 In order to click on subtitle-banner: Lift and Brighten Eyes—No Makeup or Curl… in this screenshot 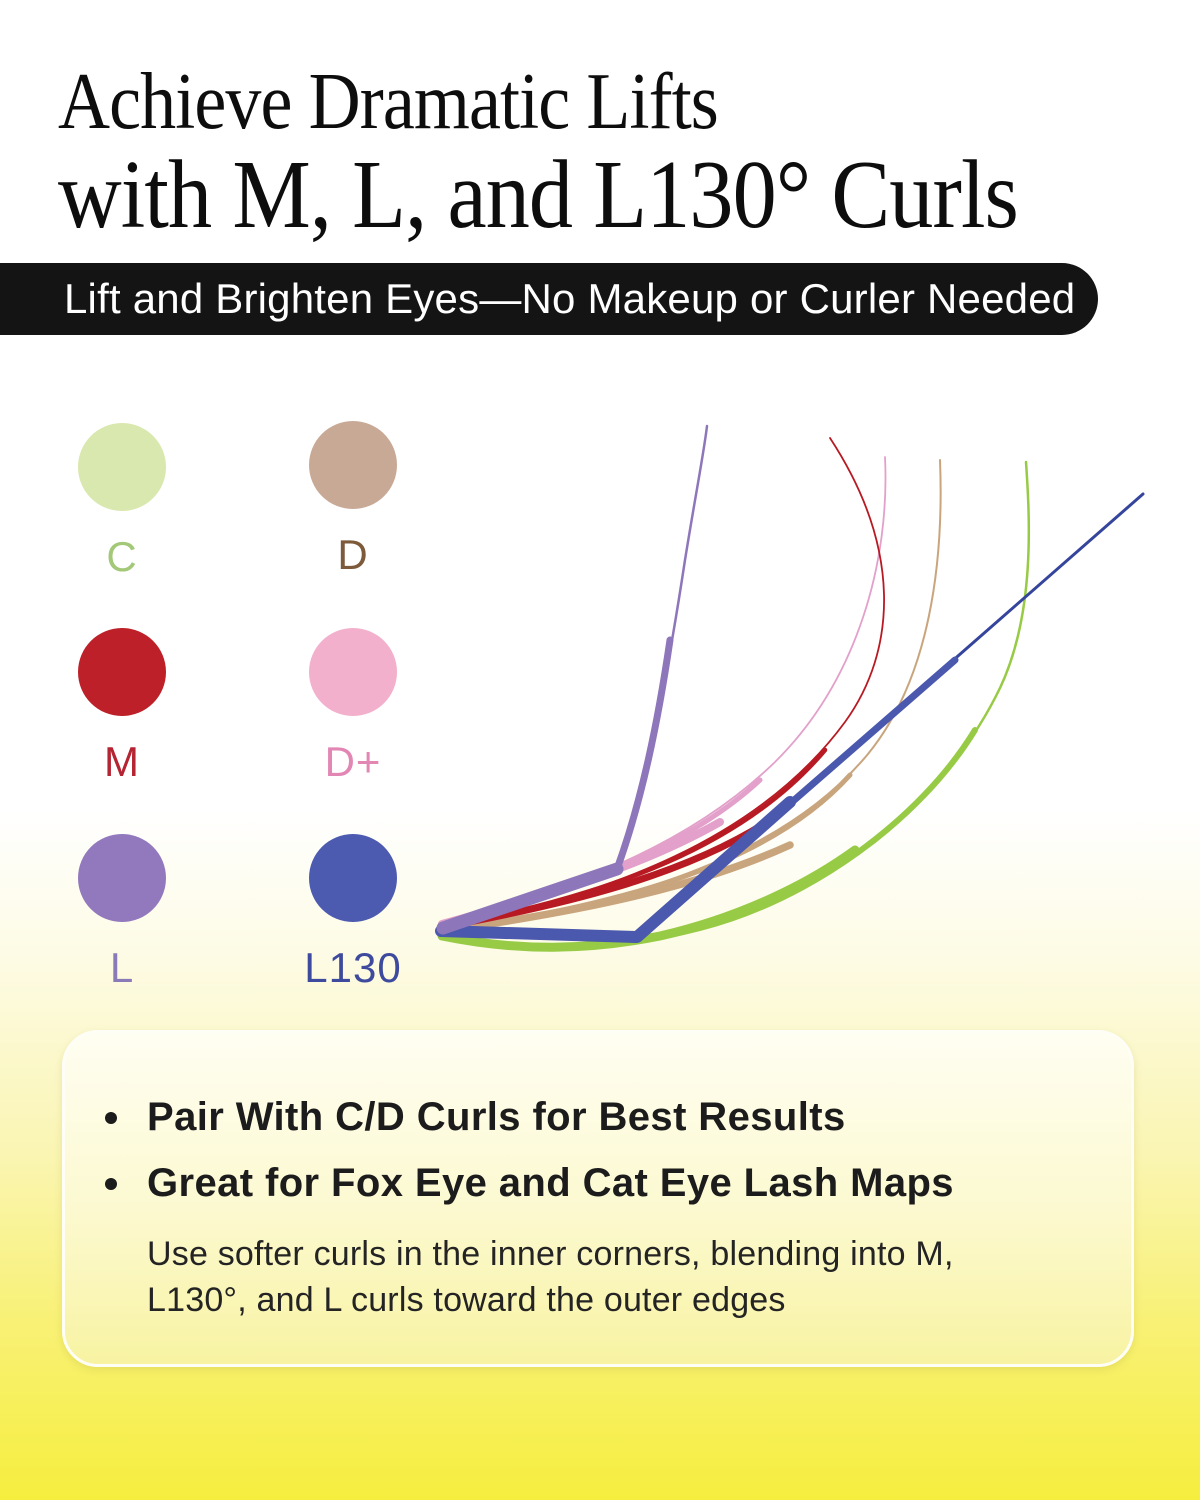, I will do `click(549, 299)`.